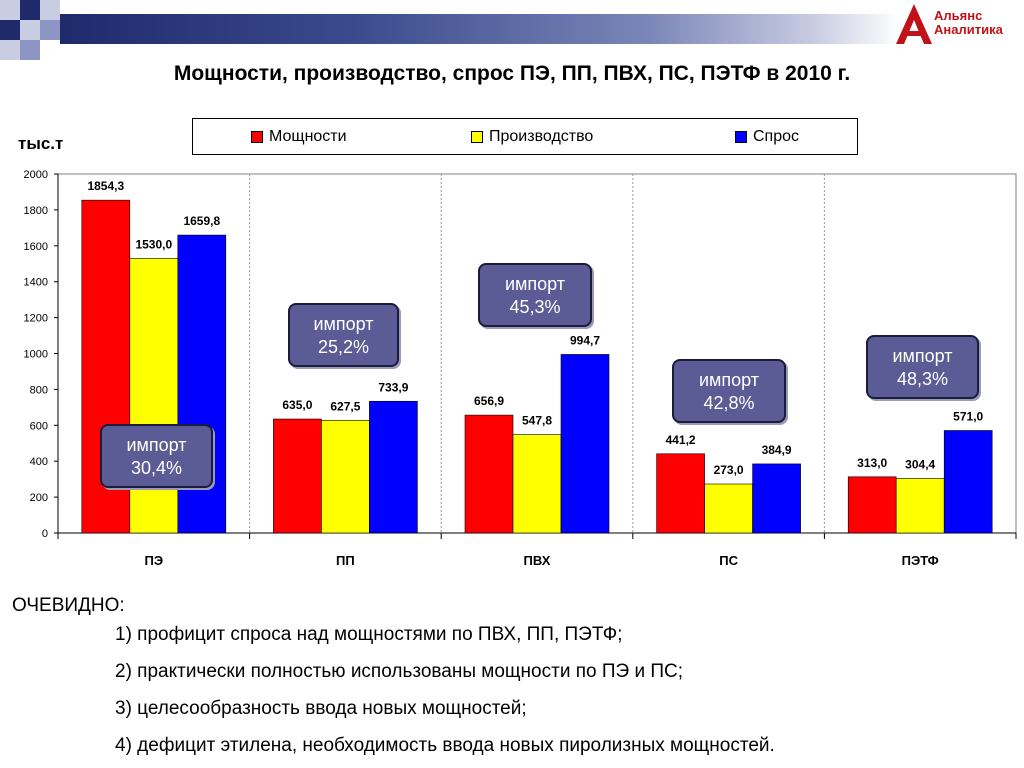  What do you see at coordinates (489, 401) in the screenshot?
I see `data-label: 656,9` at bounding box center [489, 401].